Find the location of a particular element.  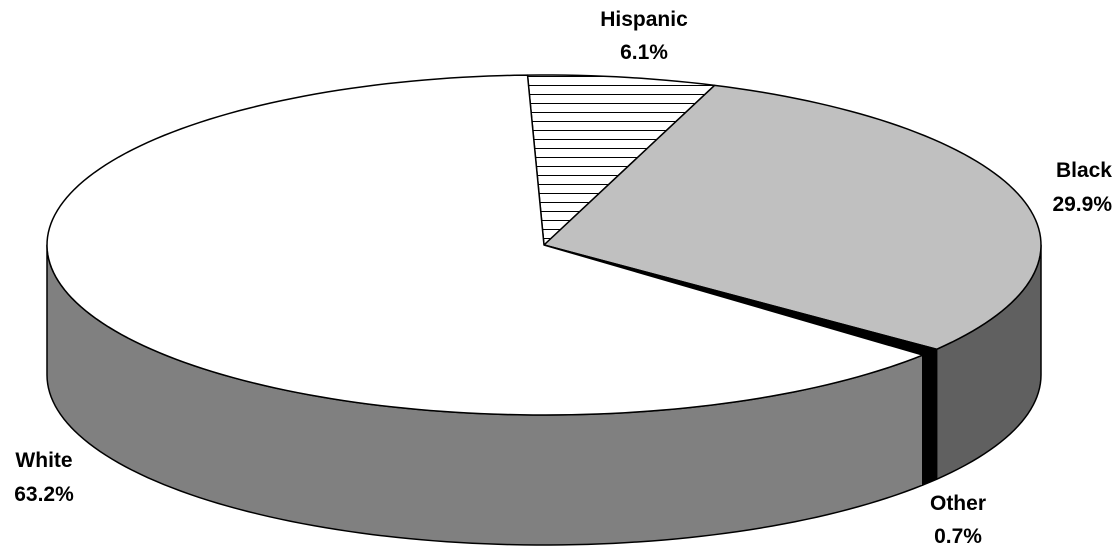

label-white-value: 63.2% is located at coordinates (44, 494).